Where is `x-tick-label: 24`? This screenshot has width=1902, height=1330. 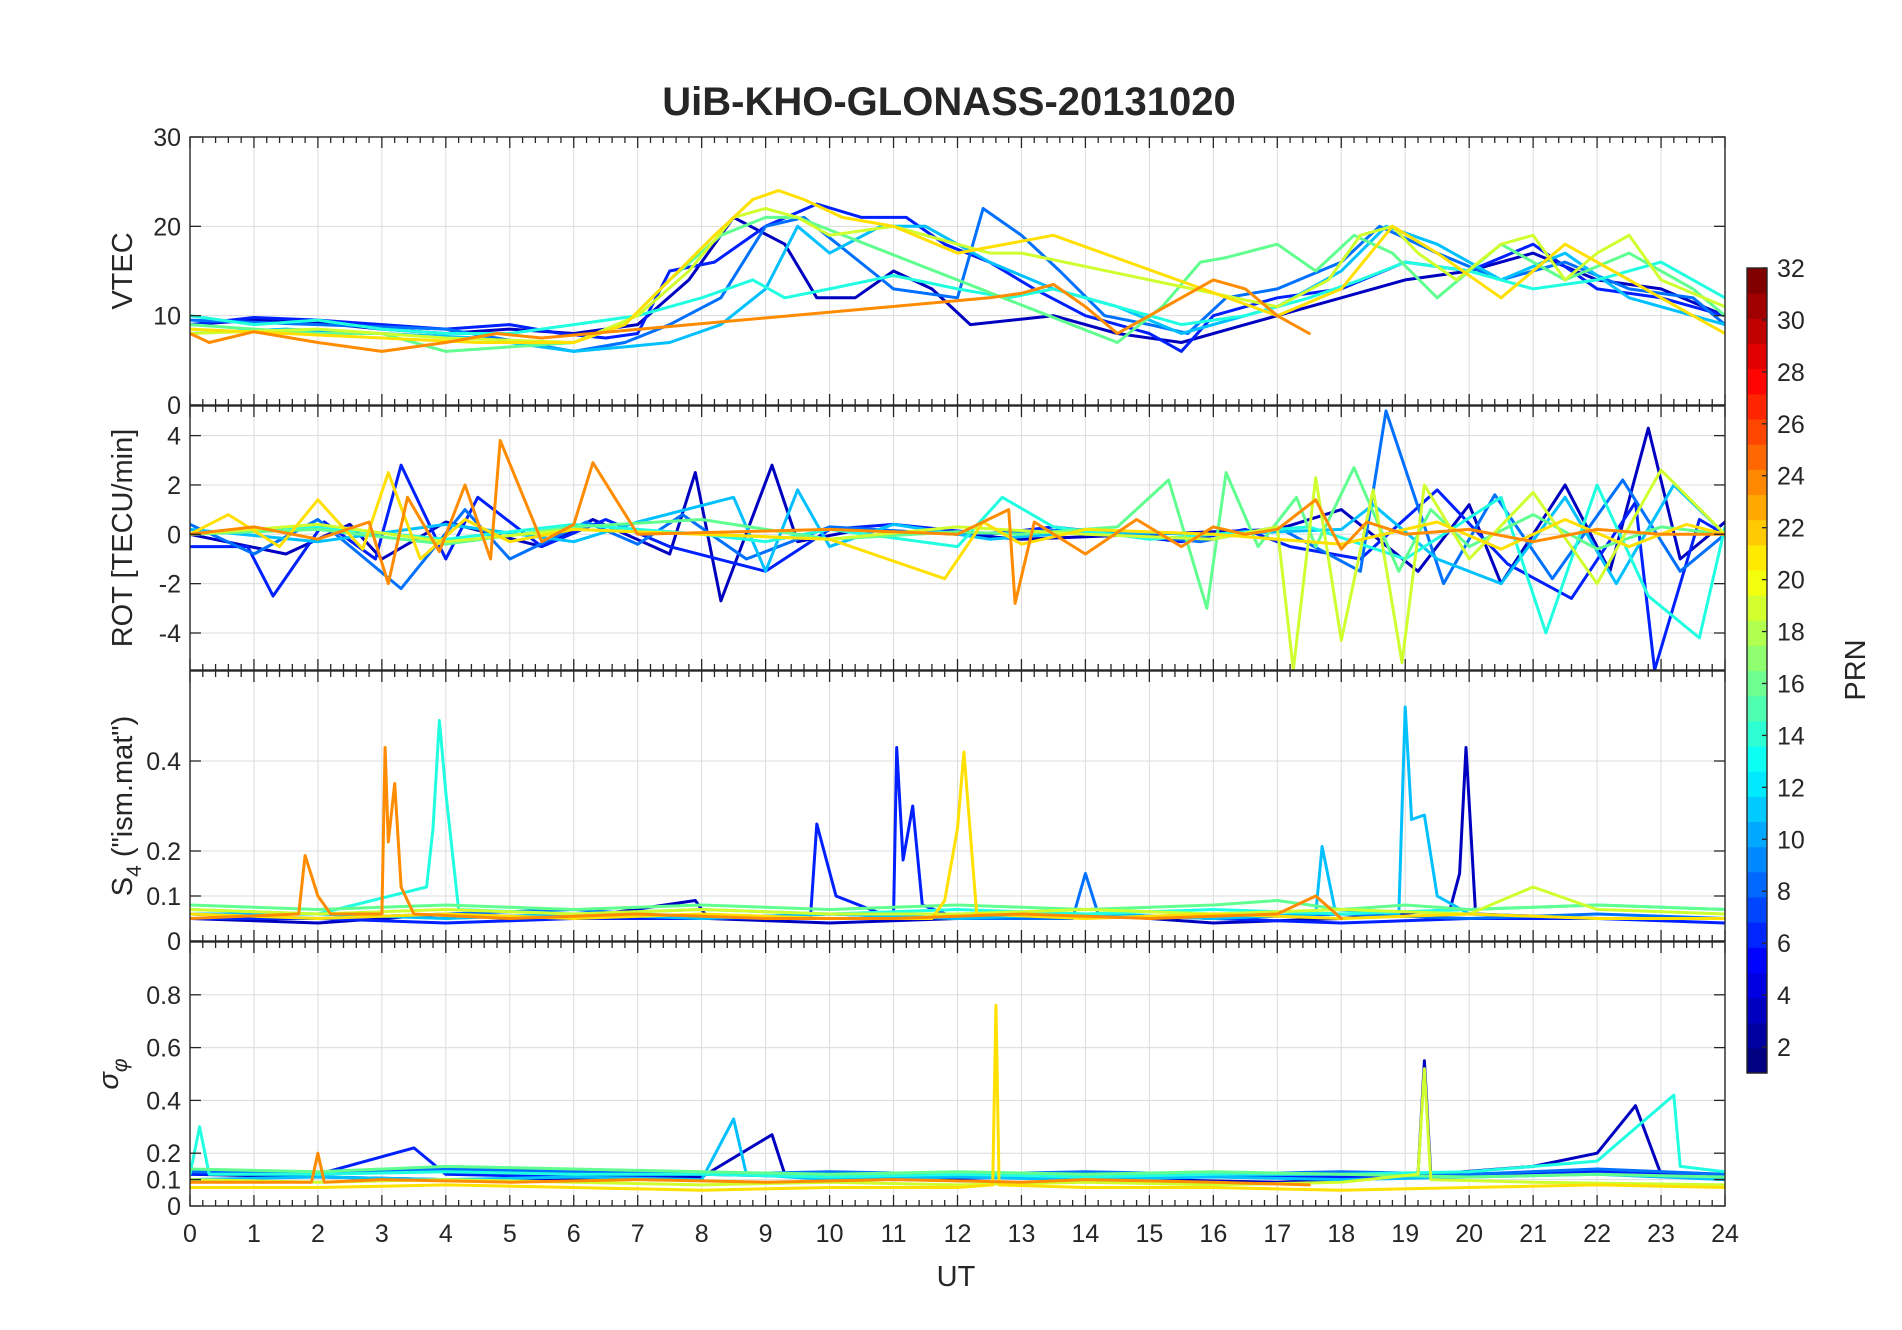
x-tick-label: 24 is located at coordinates (1725, 1234).